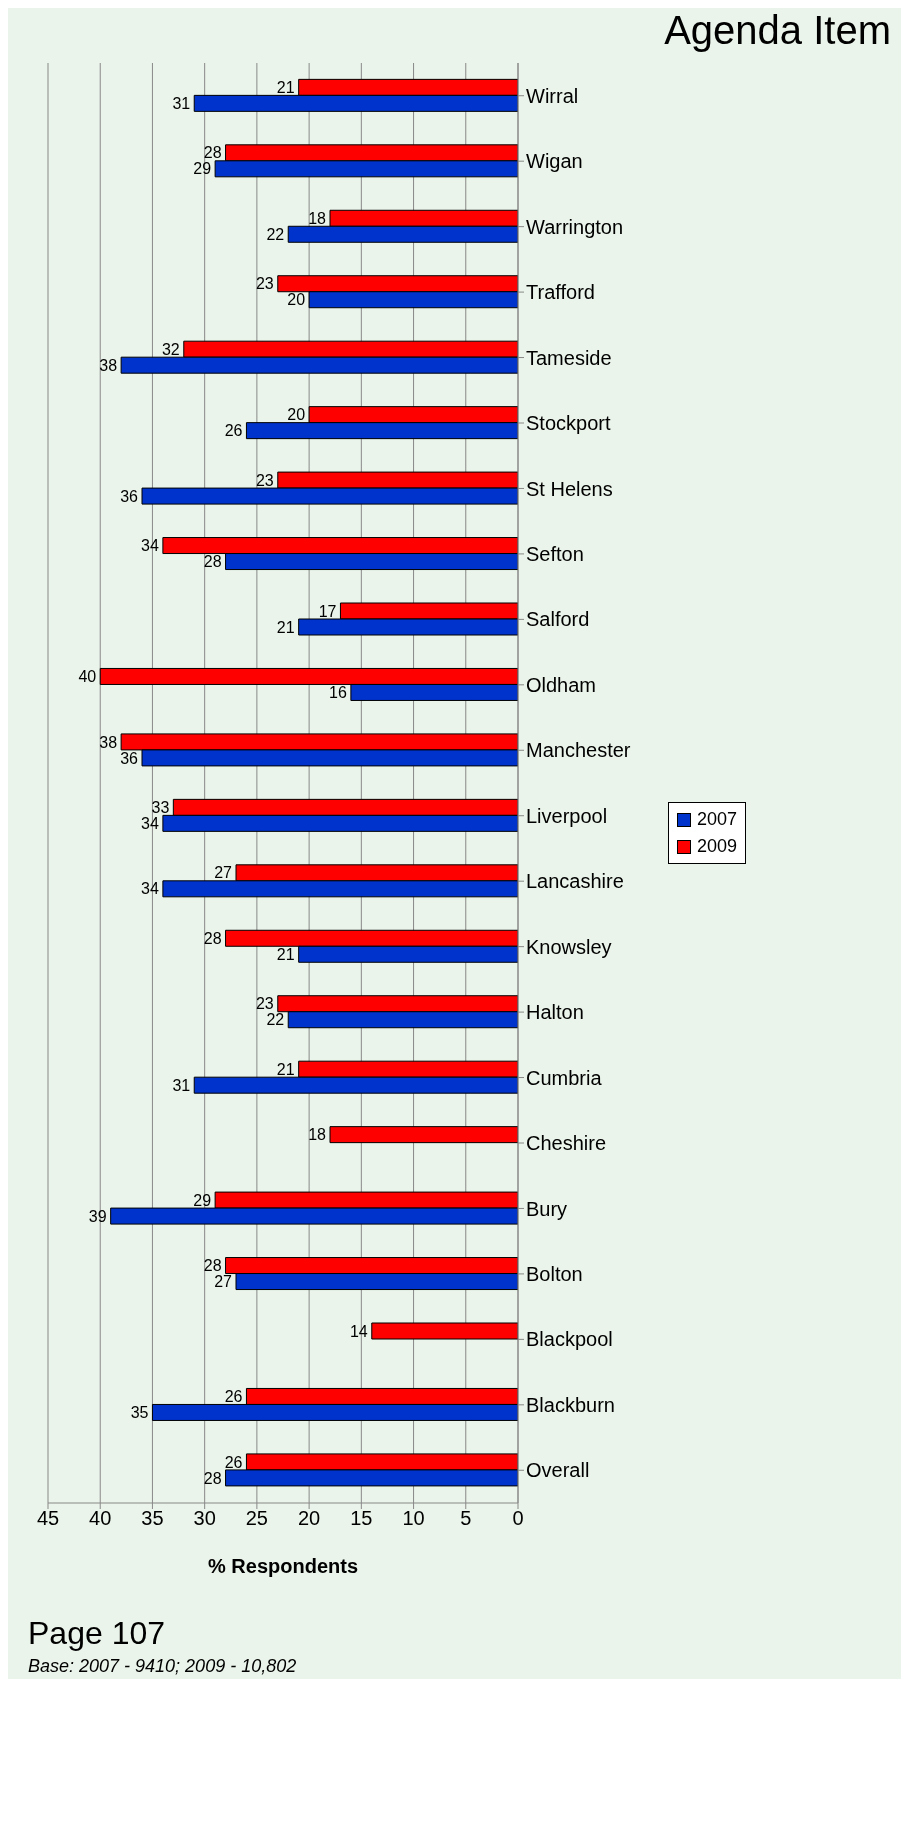 The width and height of the screenshot is (909, 1829). Describe the element at coordinates (327, 611) in the screenshot. I see `data-label: 17` at that location.